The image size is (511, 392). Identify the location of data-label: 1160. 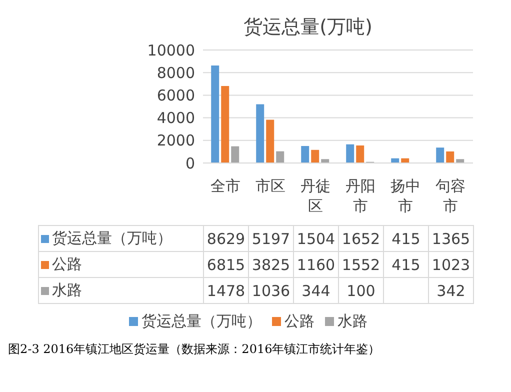
(316, 265).